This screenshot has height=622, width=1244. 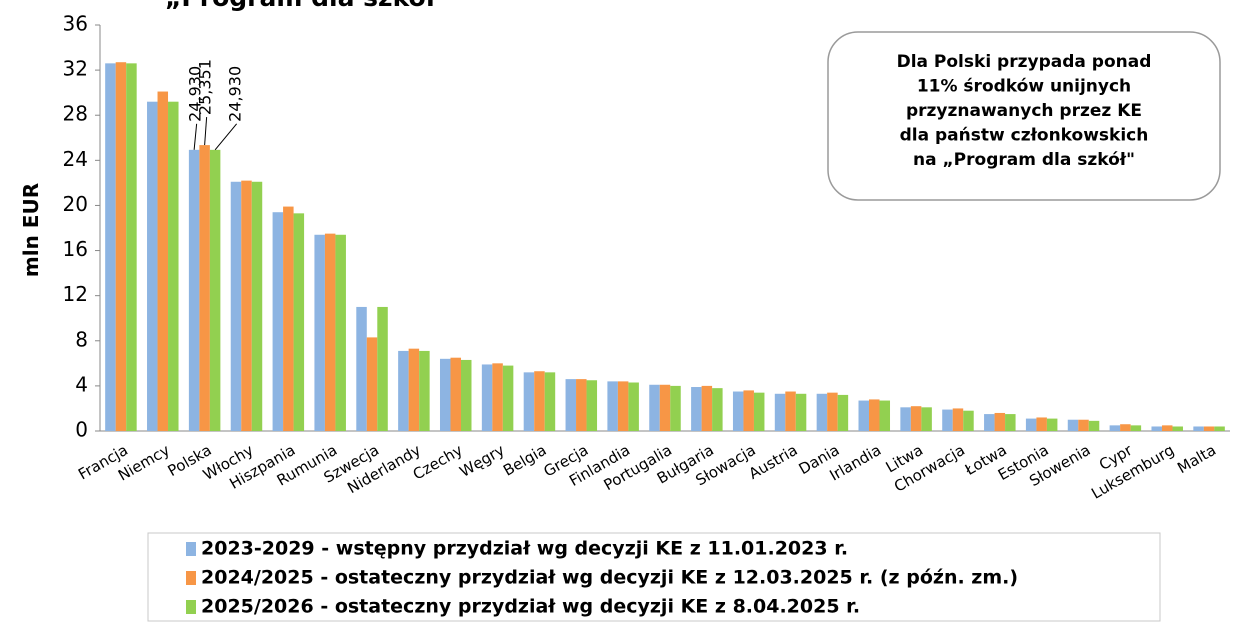 I want to click on annotation-box, so click(x=1024, y=116).